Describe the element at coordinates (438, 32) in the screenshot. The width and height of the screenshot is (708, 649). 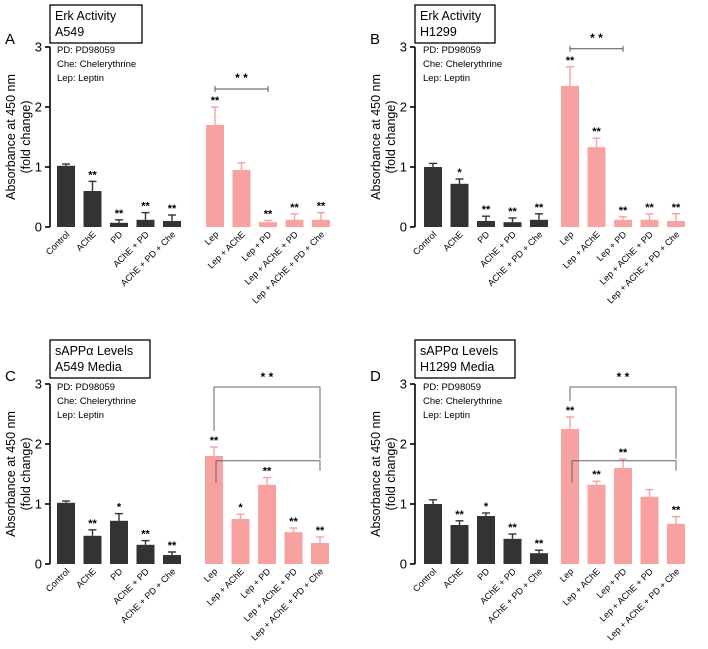
I see `panel-title-line: H1299` at that location.